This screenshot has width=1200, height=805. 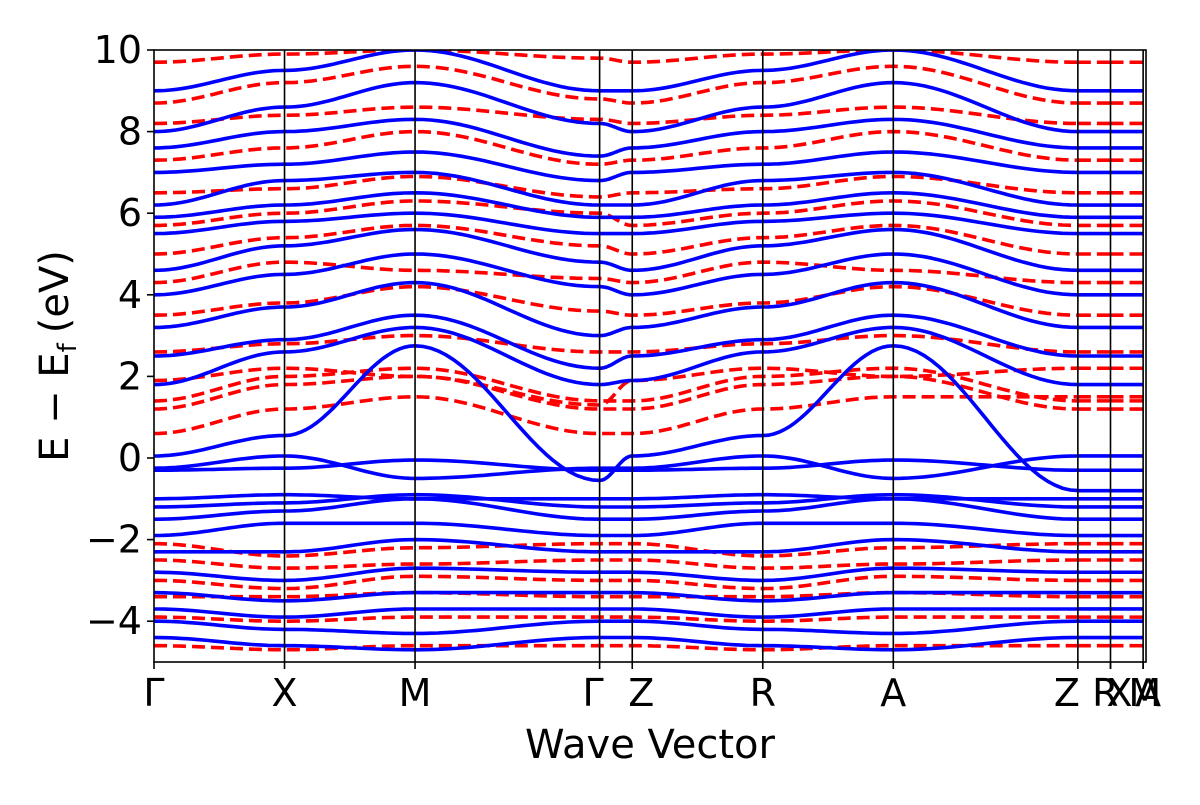 I want to click on y-tick-label-3: 2, so click(x=130, y=376).